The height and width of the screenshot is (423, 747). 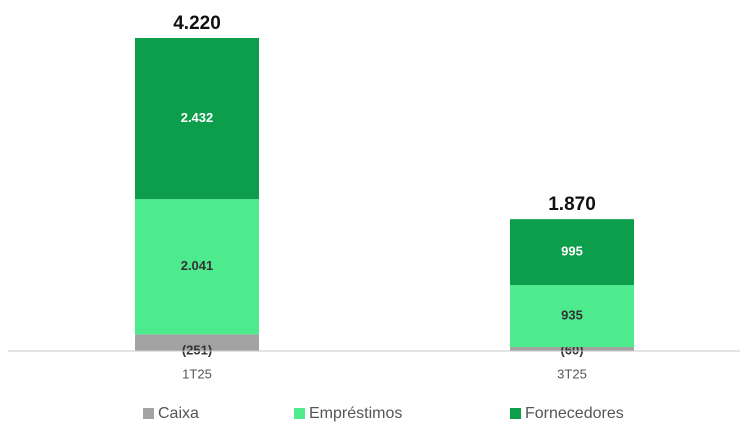 I want to click on total-label: 1.870, so click(x=572, y=204).